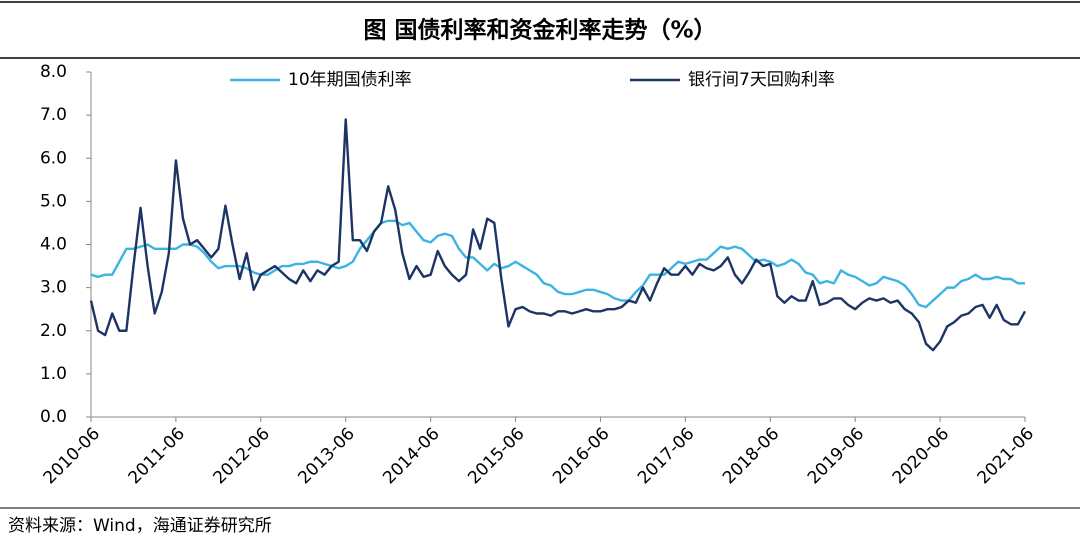  Describe the element at coordinates (53, 288) in the screenshot. I see `y-tick-label: 3.0` at that location.